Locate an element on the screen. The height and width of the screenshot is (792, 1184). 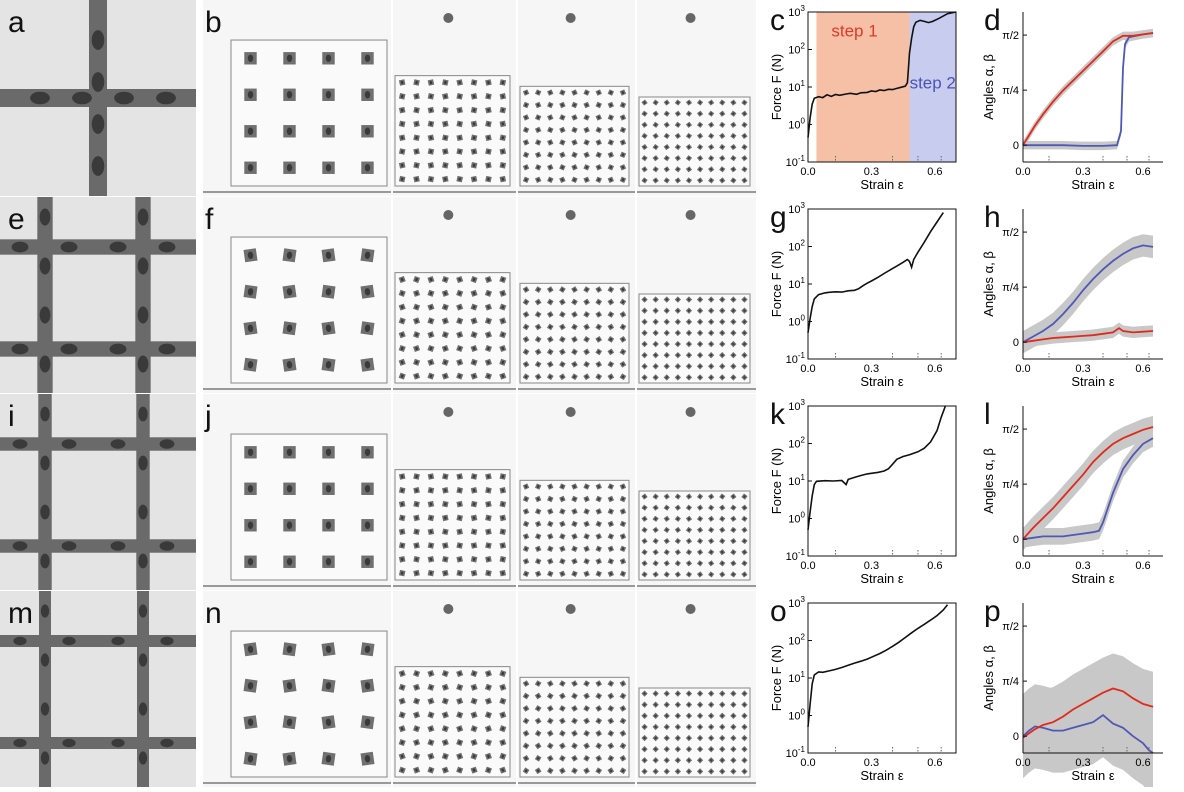
panel-label: g is located at coordinates (778, 217).